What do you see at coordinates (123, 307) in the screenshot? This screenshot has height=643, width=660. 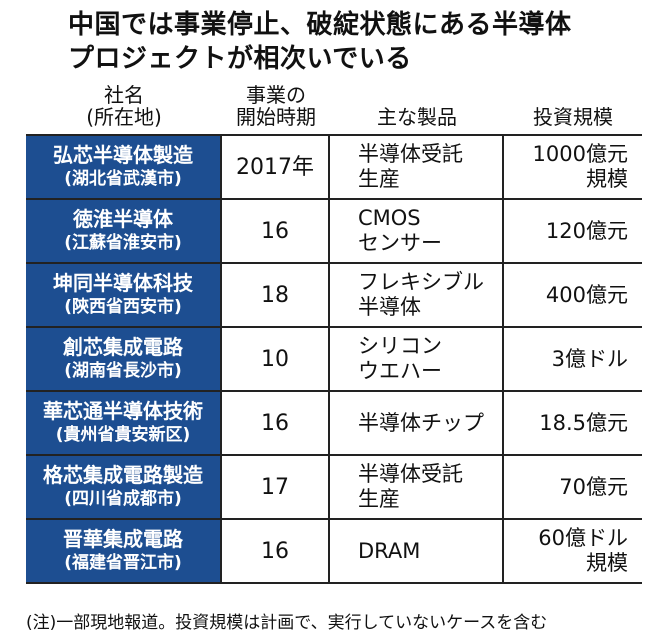 I see `company-location: (陝西省西安市)` at bounding box center [123, 307].